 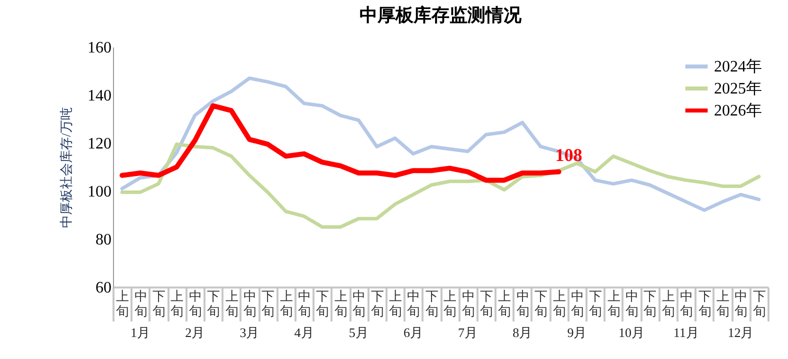 I want to click on text: 5月, so click(x=358, y=332).